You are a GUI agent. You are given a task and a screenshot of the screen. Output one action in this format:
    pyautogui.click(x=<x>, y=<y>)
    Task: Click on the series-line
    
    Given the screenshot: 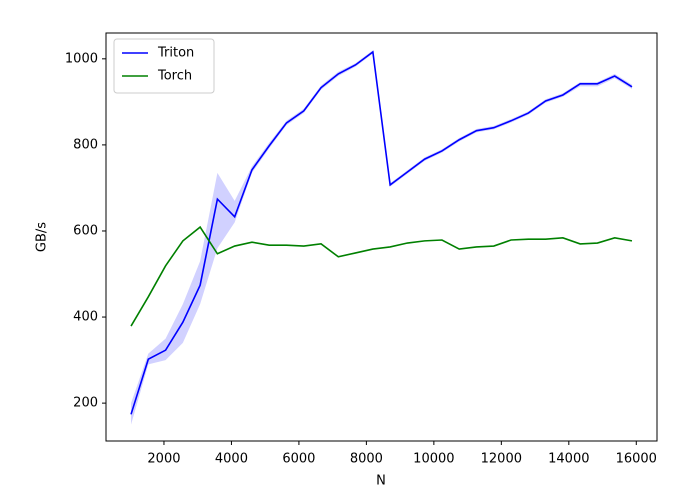 What is the action you would take?
    pyautogui.click(x=381, y=276)
    